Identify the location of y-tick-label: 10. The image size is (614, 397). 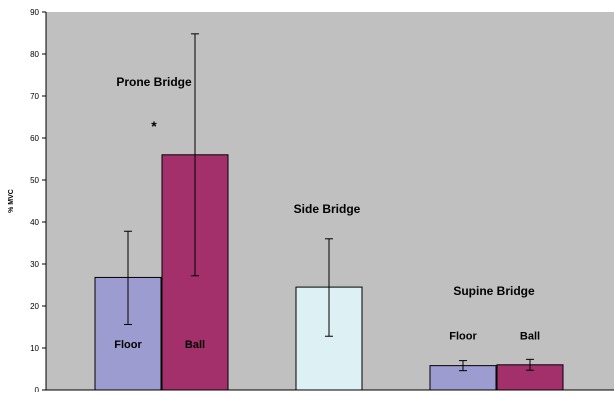
(34, 348).